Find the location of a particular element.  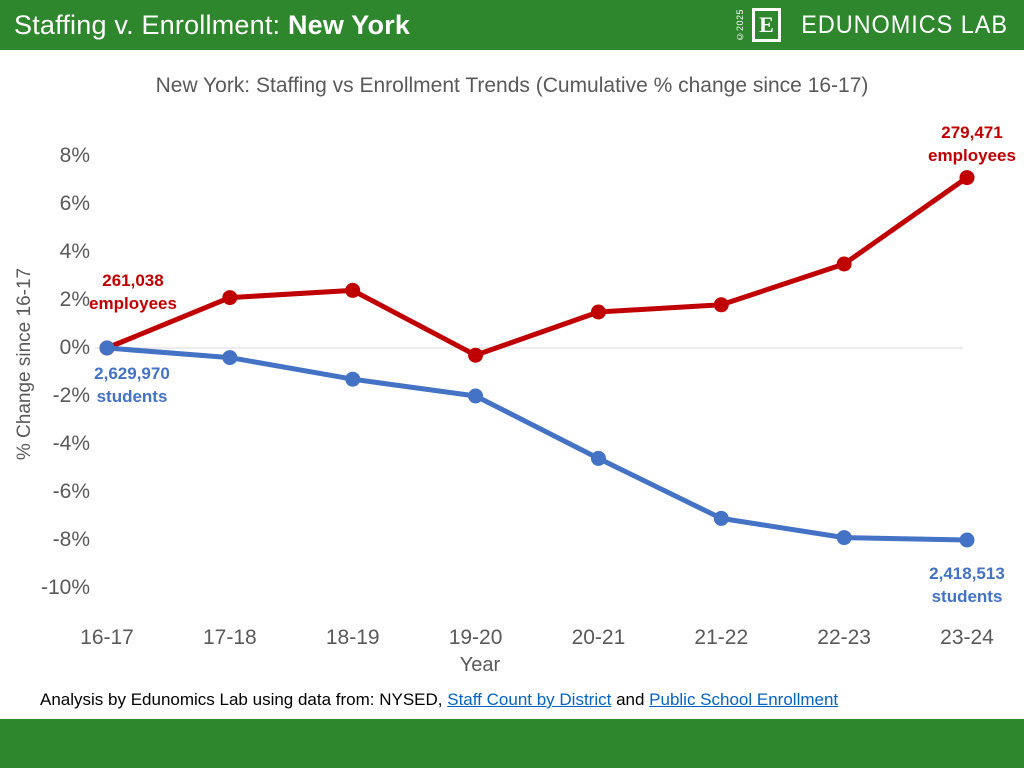

y-tick-label: 4% is located at coordinates (74, 251).